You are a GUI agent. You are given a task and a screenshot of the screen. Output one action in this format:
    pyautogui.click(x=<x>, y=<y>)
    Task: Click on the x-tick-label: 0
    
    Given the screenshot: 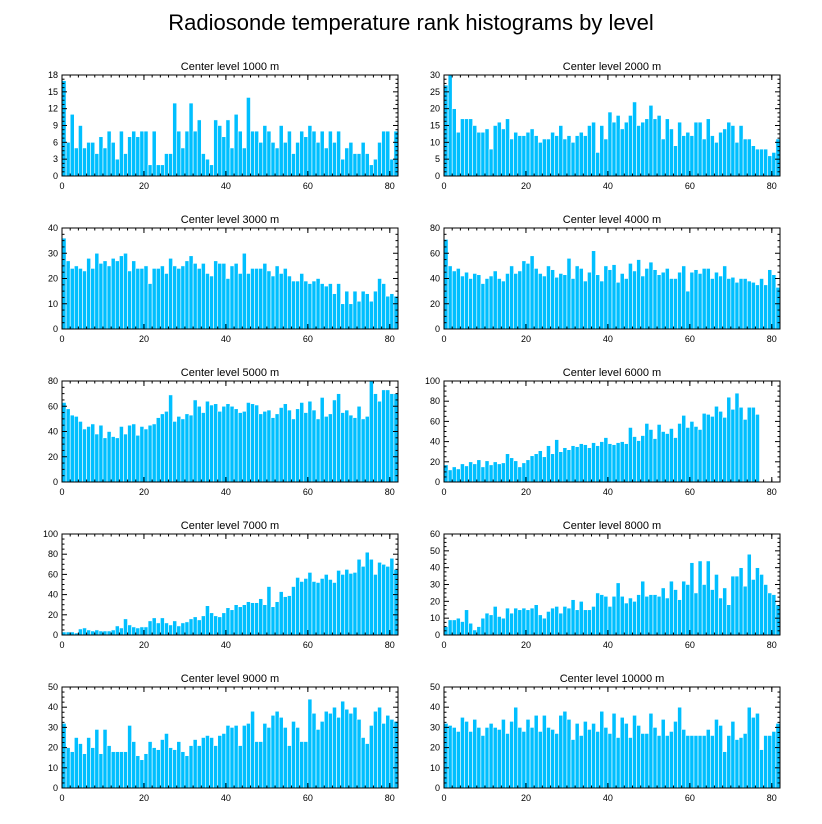 What is the action you would take?
    pyautogui.click(x=61, y=339)
    